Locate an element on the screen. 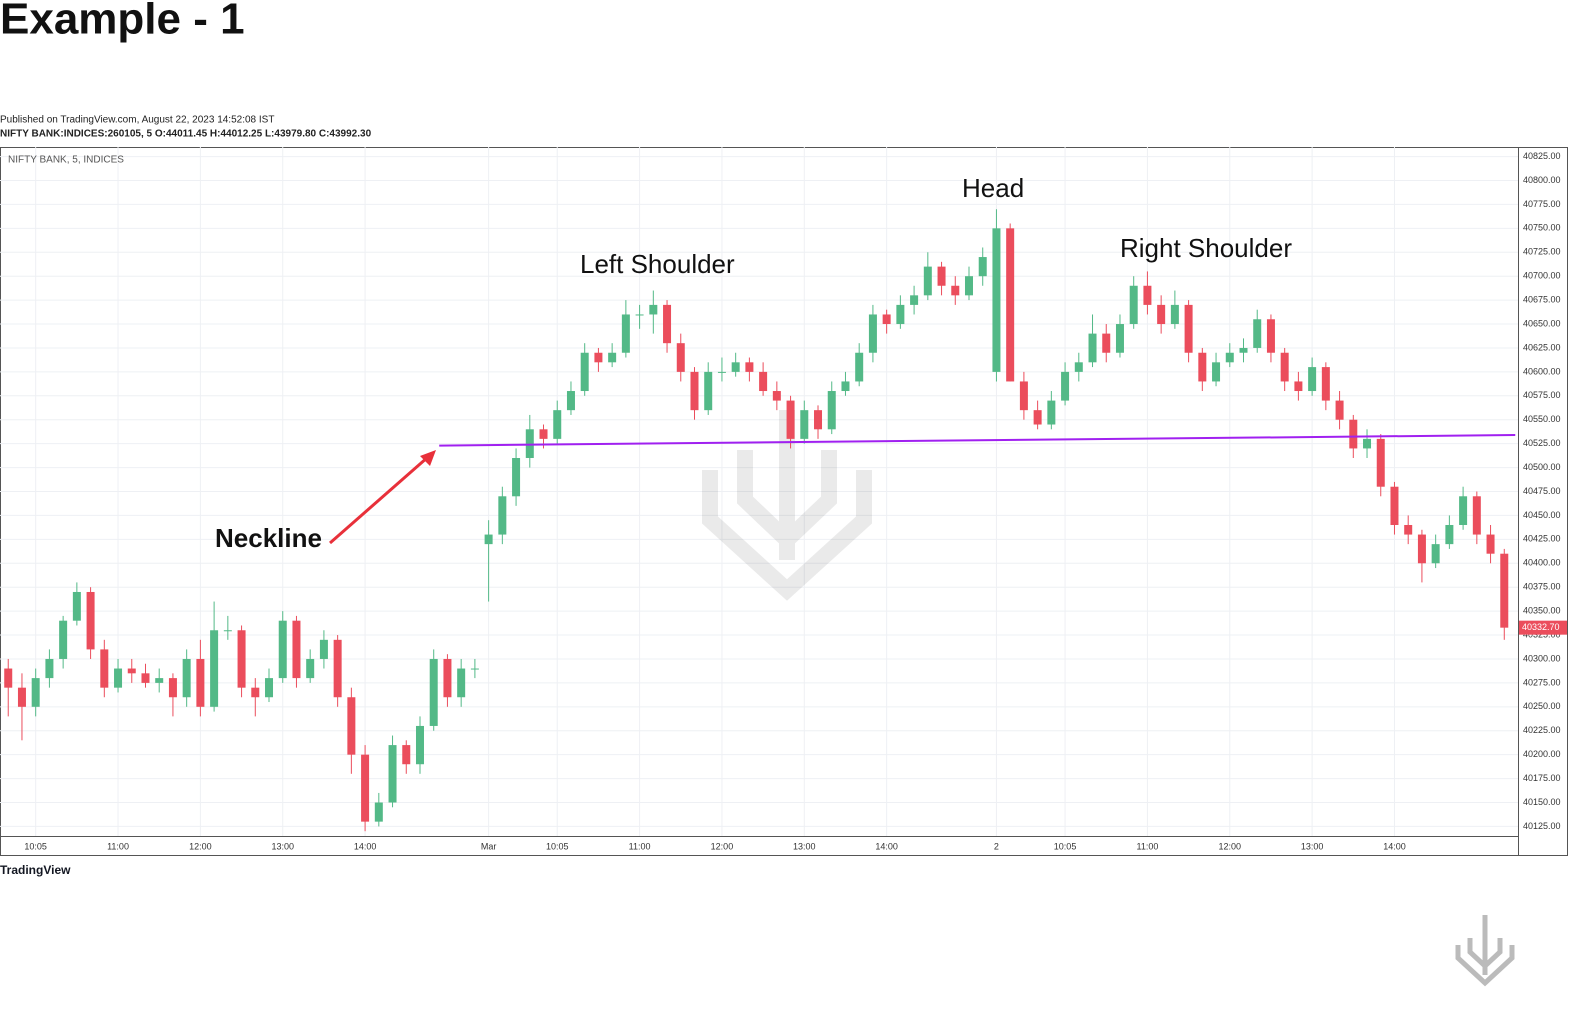  y-tick-label: 40700.00 is located at coordinates (1542, 276).